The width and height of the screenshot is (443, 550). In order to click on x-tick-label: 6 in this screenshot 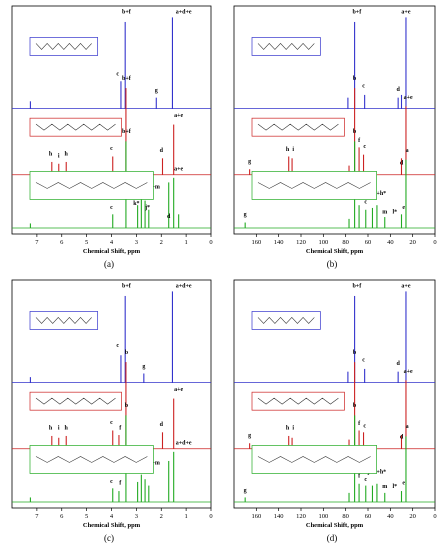, I will do `click(62, 516)`.